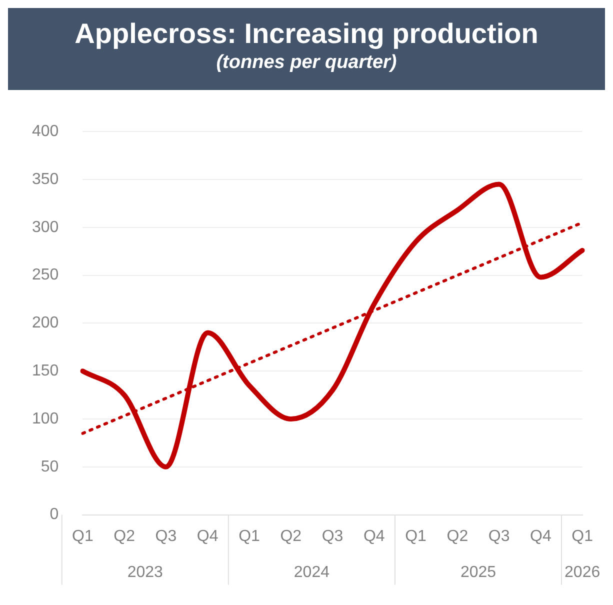 The height and width of the screenshot is (605, 613). Describe the element at coordinates (45, 419) in the screenshot. I see `y-tick-label: 100` at that location.